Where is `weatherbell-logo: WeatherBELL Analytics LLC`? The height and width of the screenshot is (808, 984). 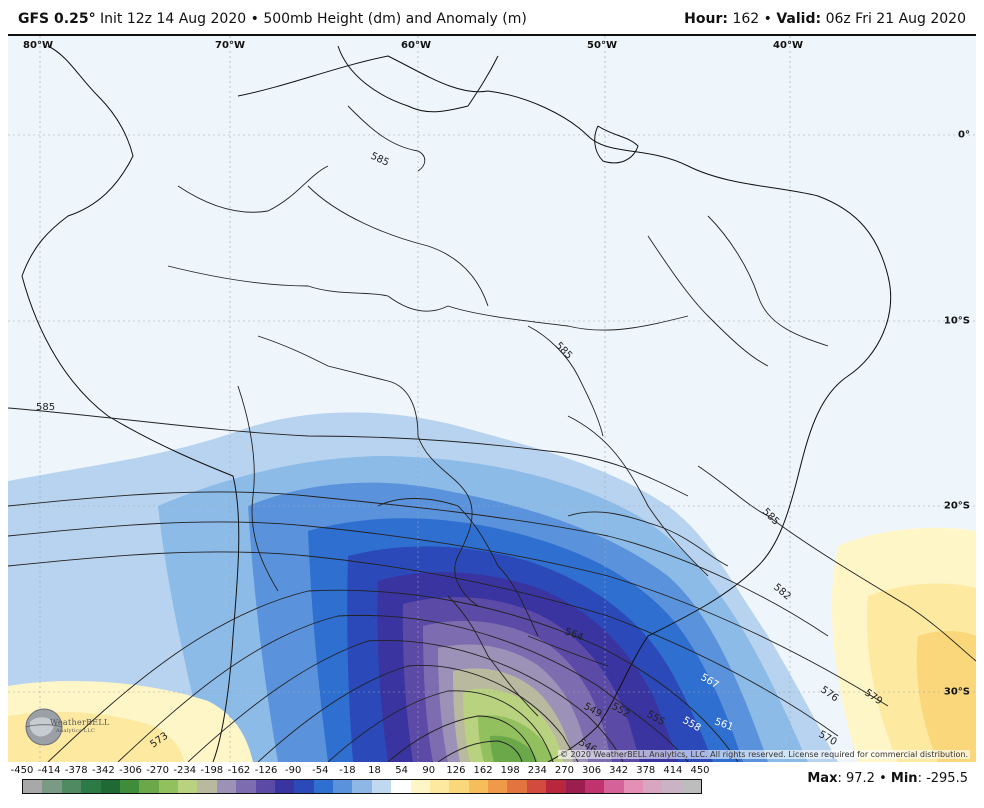
weatherbell-logo: WeatherBELL Analytics LLC is located at coordinates (65, 727).